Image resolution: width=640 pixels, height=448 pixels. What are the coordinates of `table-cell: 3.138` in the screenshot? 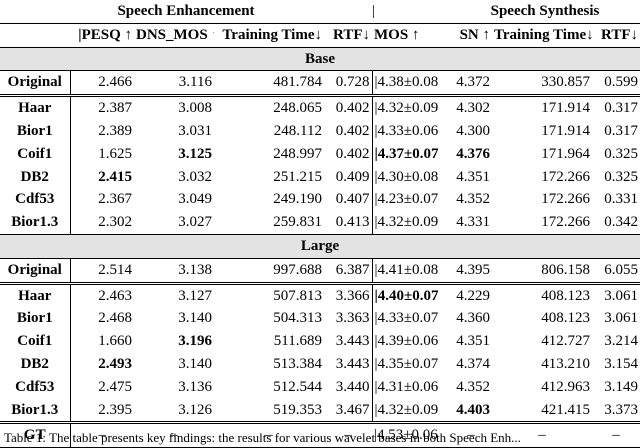 It's located at (195, 269).